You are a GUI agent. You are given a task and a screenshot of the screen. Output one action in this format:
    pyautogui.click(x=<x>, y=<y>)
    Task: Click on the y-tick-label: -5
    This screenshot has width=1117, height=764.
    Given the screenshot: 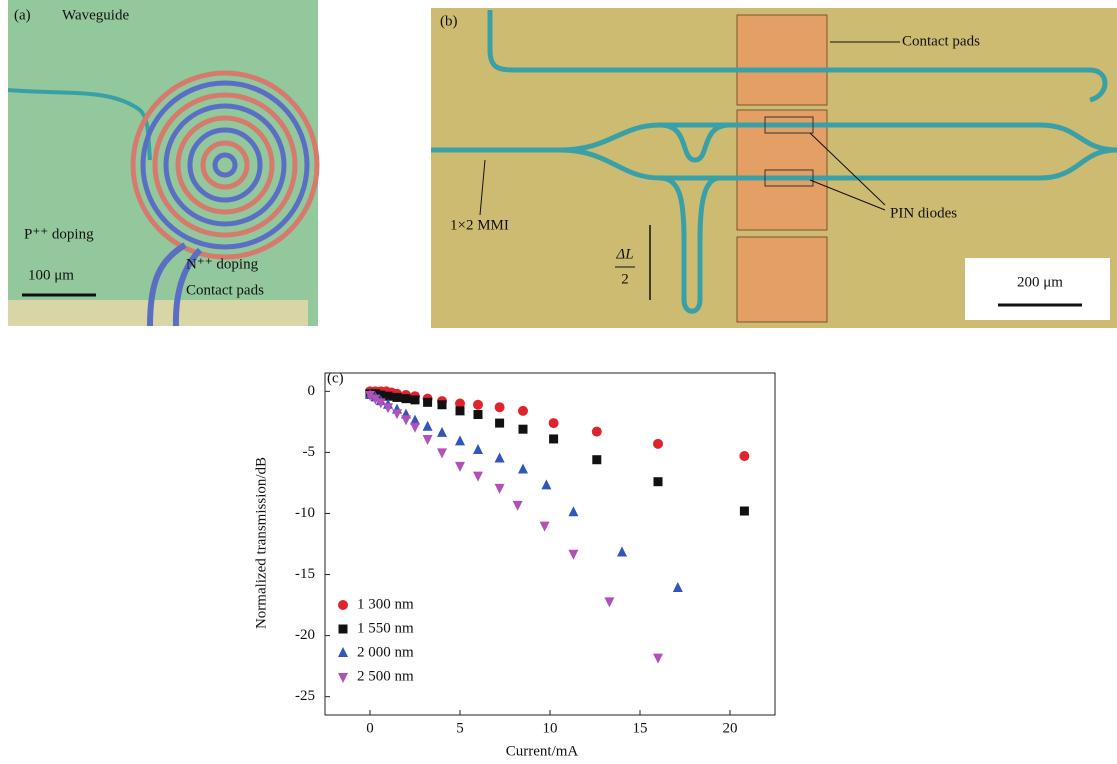 What is the action you would take?
    pyautogui.click(x=309, y=452)
    